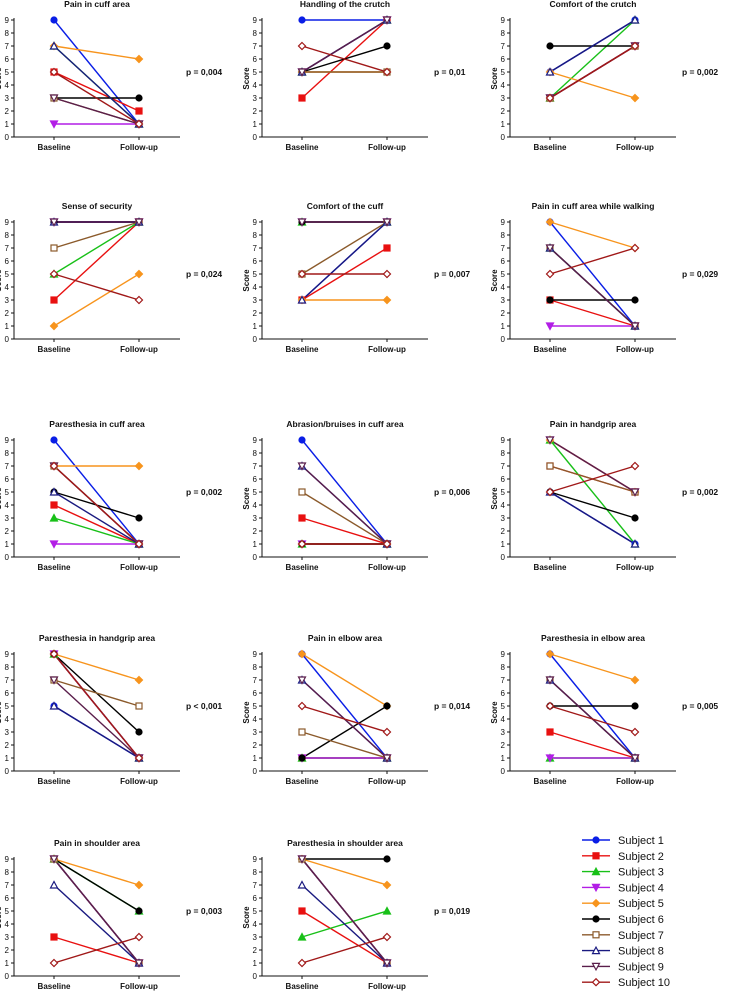  What do you see at coordinates (204, 911) in the screenshot?
I see `p-value: p = 0,003` at bounding box center [204, 911].